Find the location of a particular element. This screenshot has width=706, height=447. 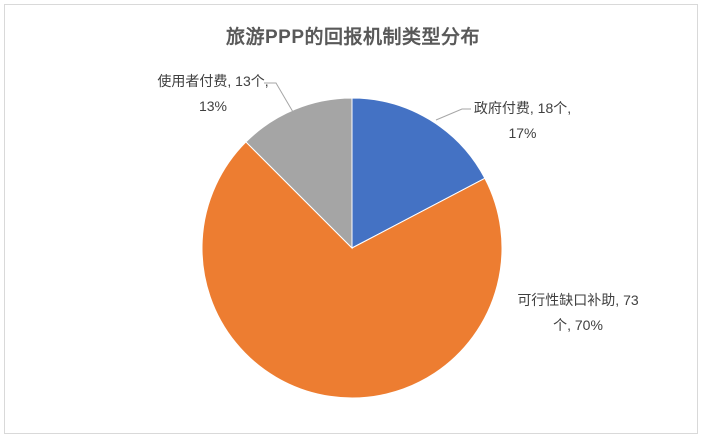

data-label-viability-gap-subsidy-line1: 可行性缺口补助, 73 is located at coordinates (578, 300).